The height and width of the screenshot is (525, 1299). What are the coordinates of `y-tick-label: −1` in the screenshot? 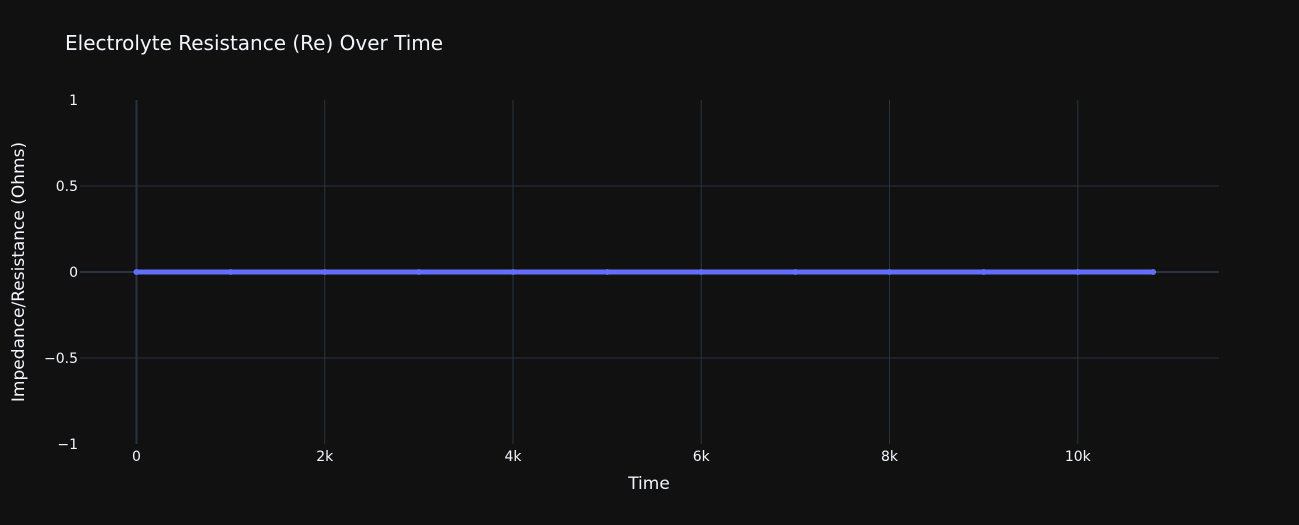 It's located at (67, 445).